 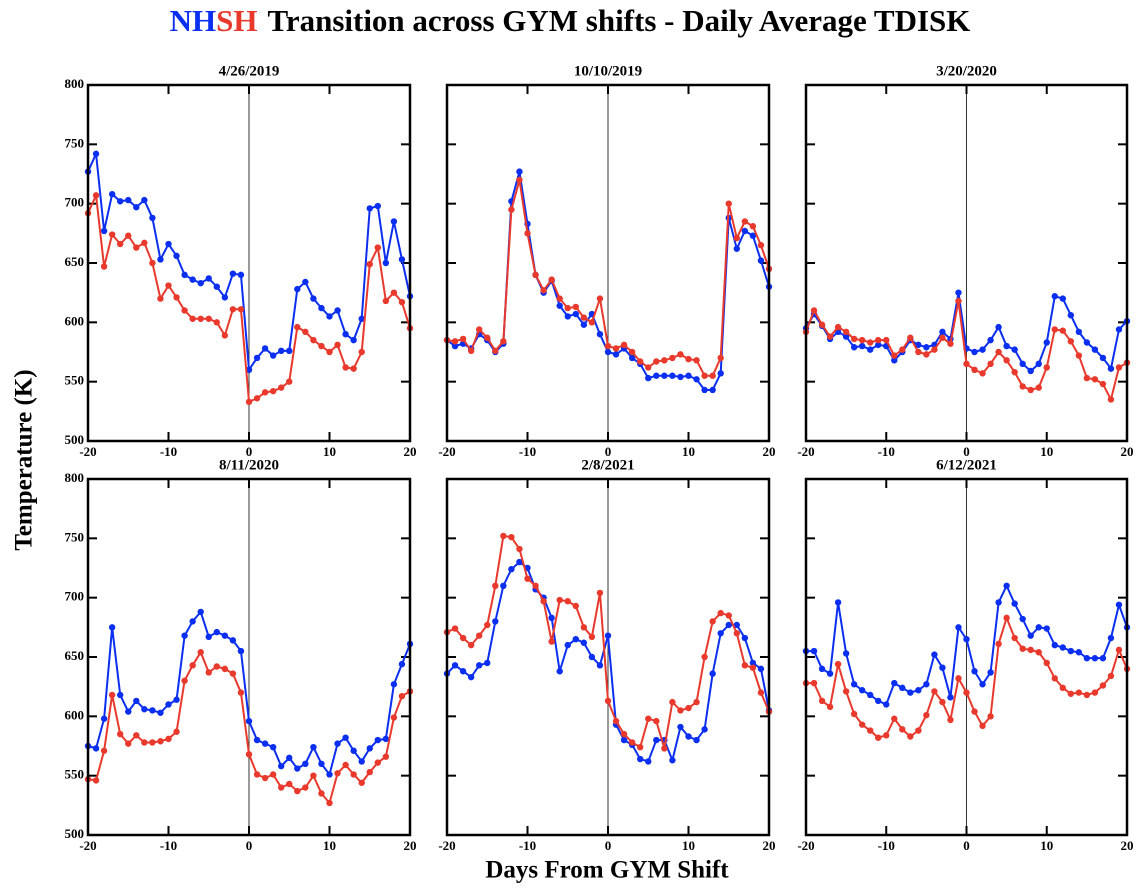 I want to click on x-tick-label: -10, so click(x=886, y=845).